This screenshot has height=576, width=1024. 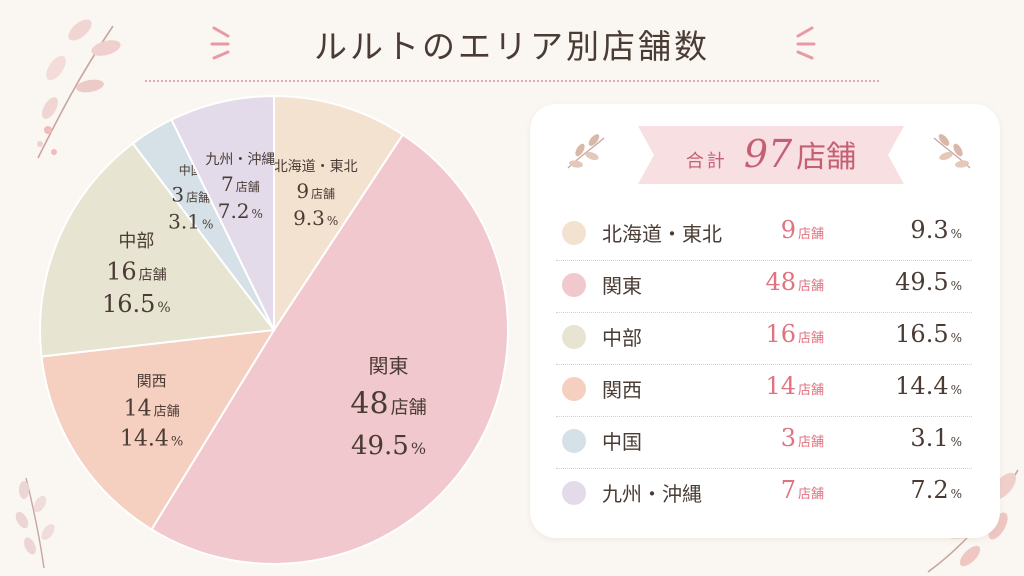 What do you see at coordinates (826, 157) in the screenshot?
I see `total-unit: 店舗` at bounding box center [826, 157].